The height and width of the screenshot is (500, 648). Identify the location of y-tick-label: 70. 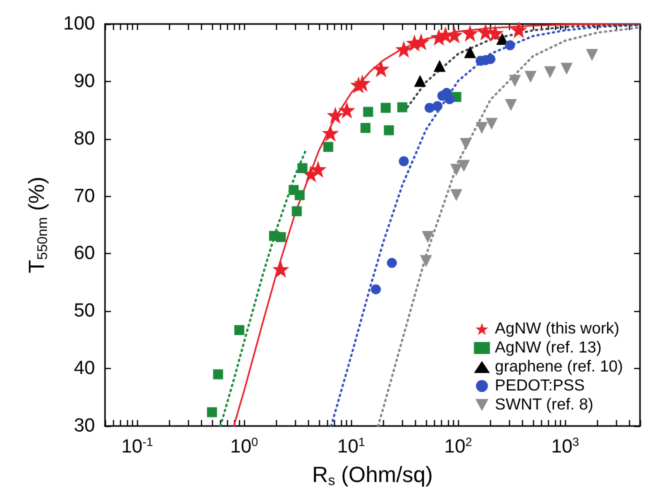
(84, 196).